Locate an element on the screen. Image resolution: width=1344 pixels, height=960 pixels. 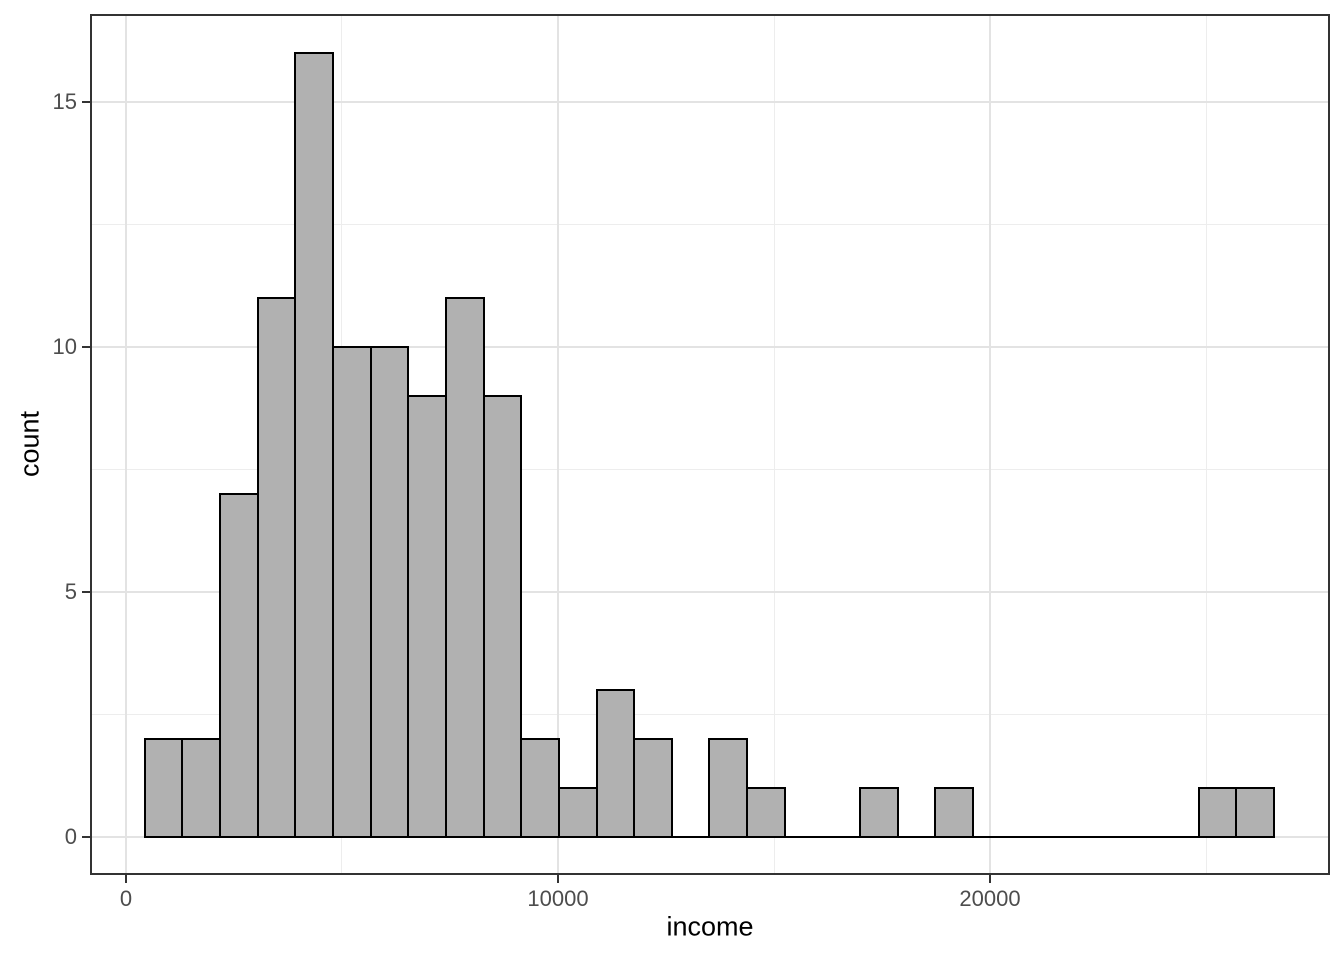
y-tick-label: 5 is located at coordinates (70, 591).